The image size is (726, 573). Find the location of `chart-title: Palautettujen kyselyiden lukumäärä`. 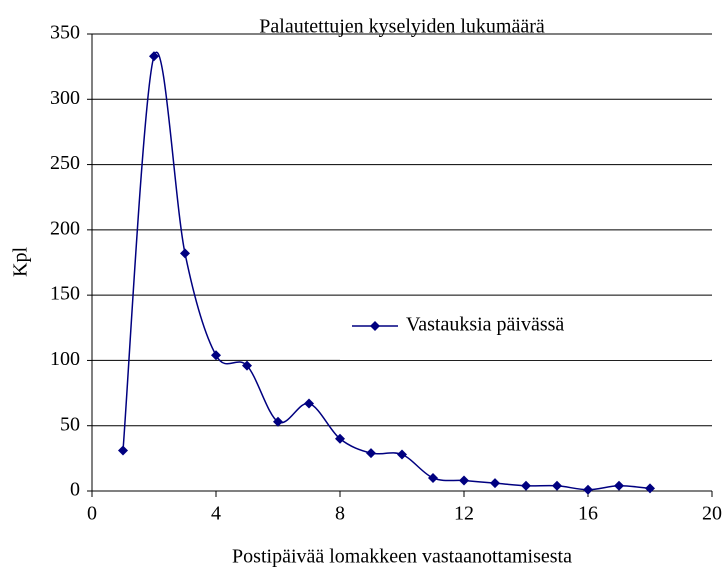

chart-title: Palautettujen kyselyiden lukumäärä is located at coordinates (402, 27).